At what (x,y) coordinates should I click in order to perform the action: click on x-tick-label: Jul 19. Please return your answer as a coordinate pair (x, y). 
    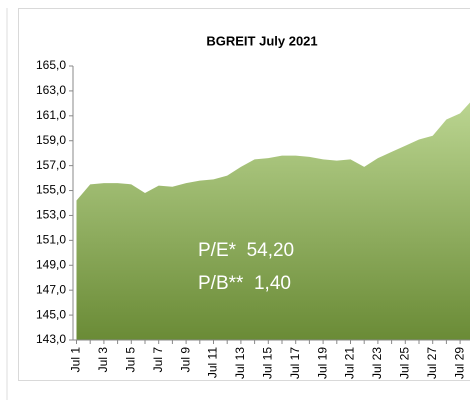
    Looking at the image, I should click on (322, 363).